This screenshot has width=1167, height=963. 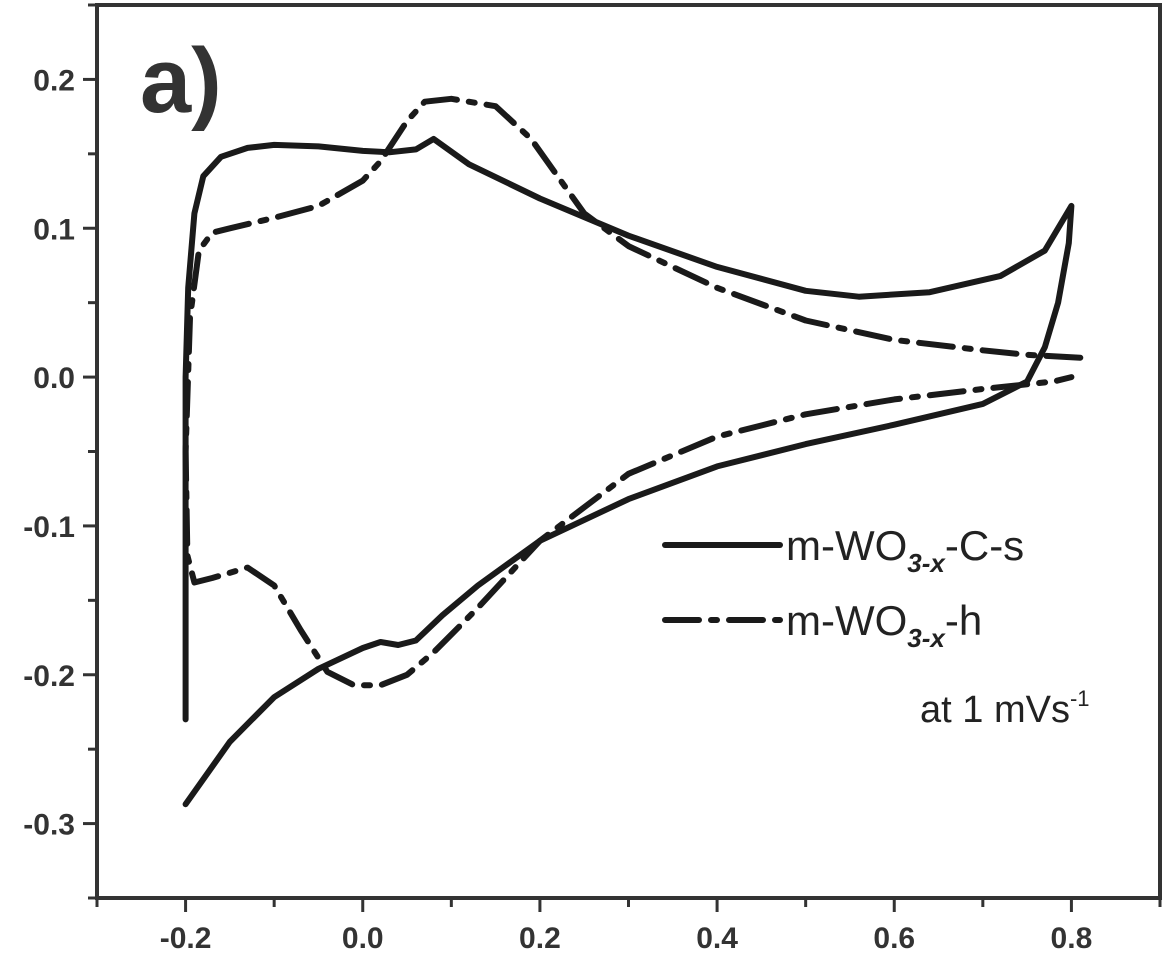 What do you see at coordinates (717, 938) in the screenshot?
I see `x-tick-label: 0.4` at bounding box center [717, 938].